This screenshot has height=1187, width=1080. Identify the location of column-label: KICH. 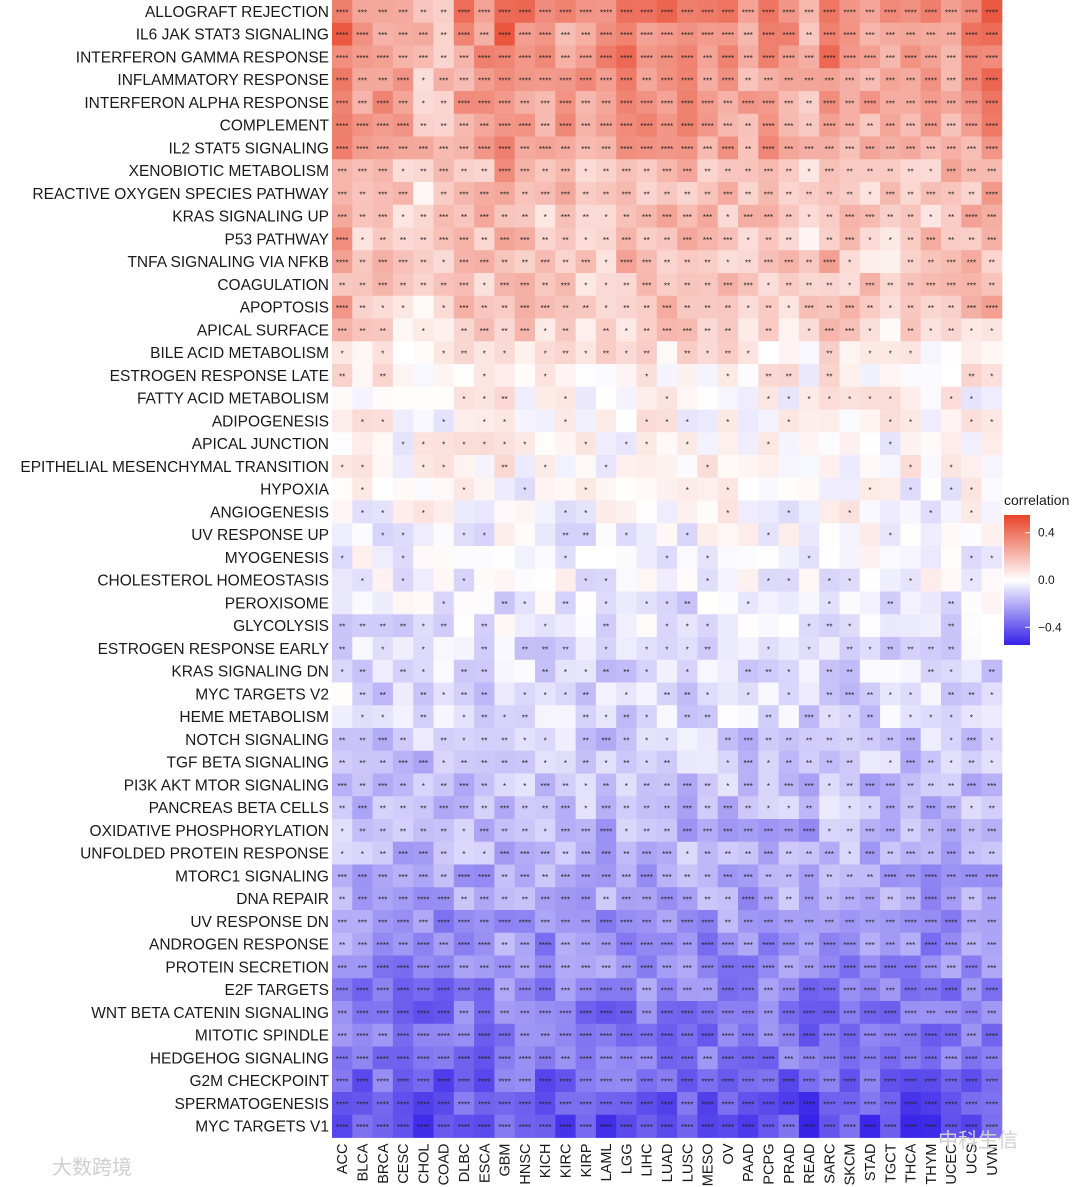
(546, 1161).